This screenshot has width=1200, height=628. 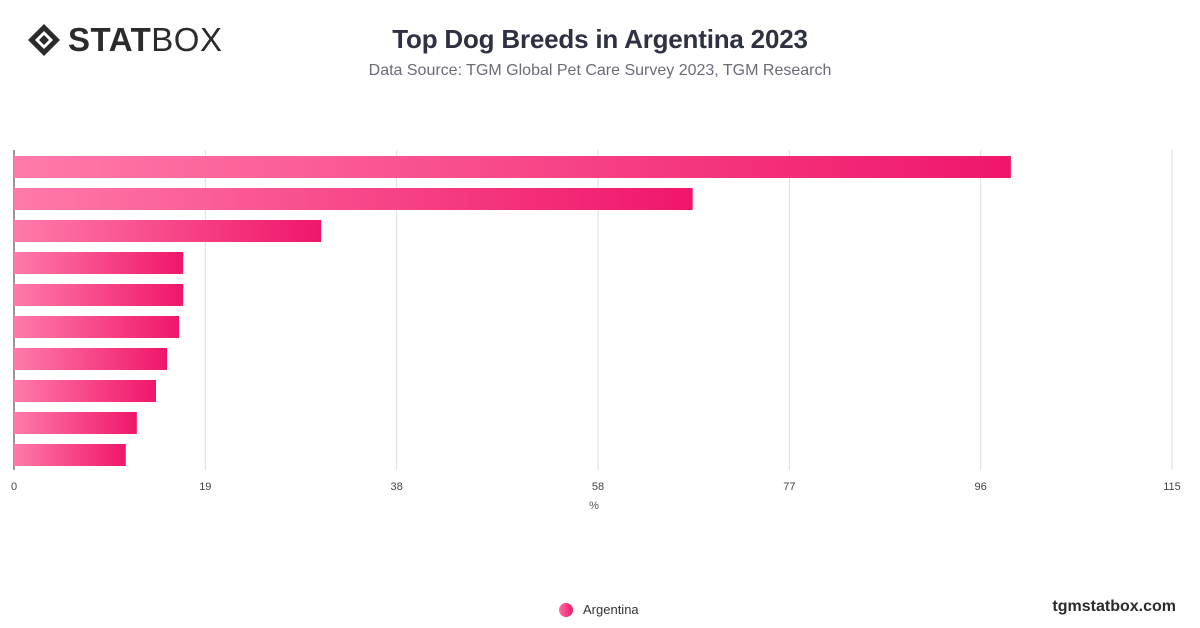 What do you see at coordinates (205, 487) in the screenshot?
I see `x-tick-label: 19` at bounding box center [205, 487].